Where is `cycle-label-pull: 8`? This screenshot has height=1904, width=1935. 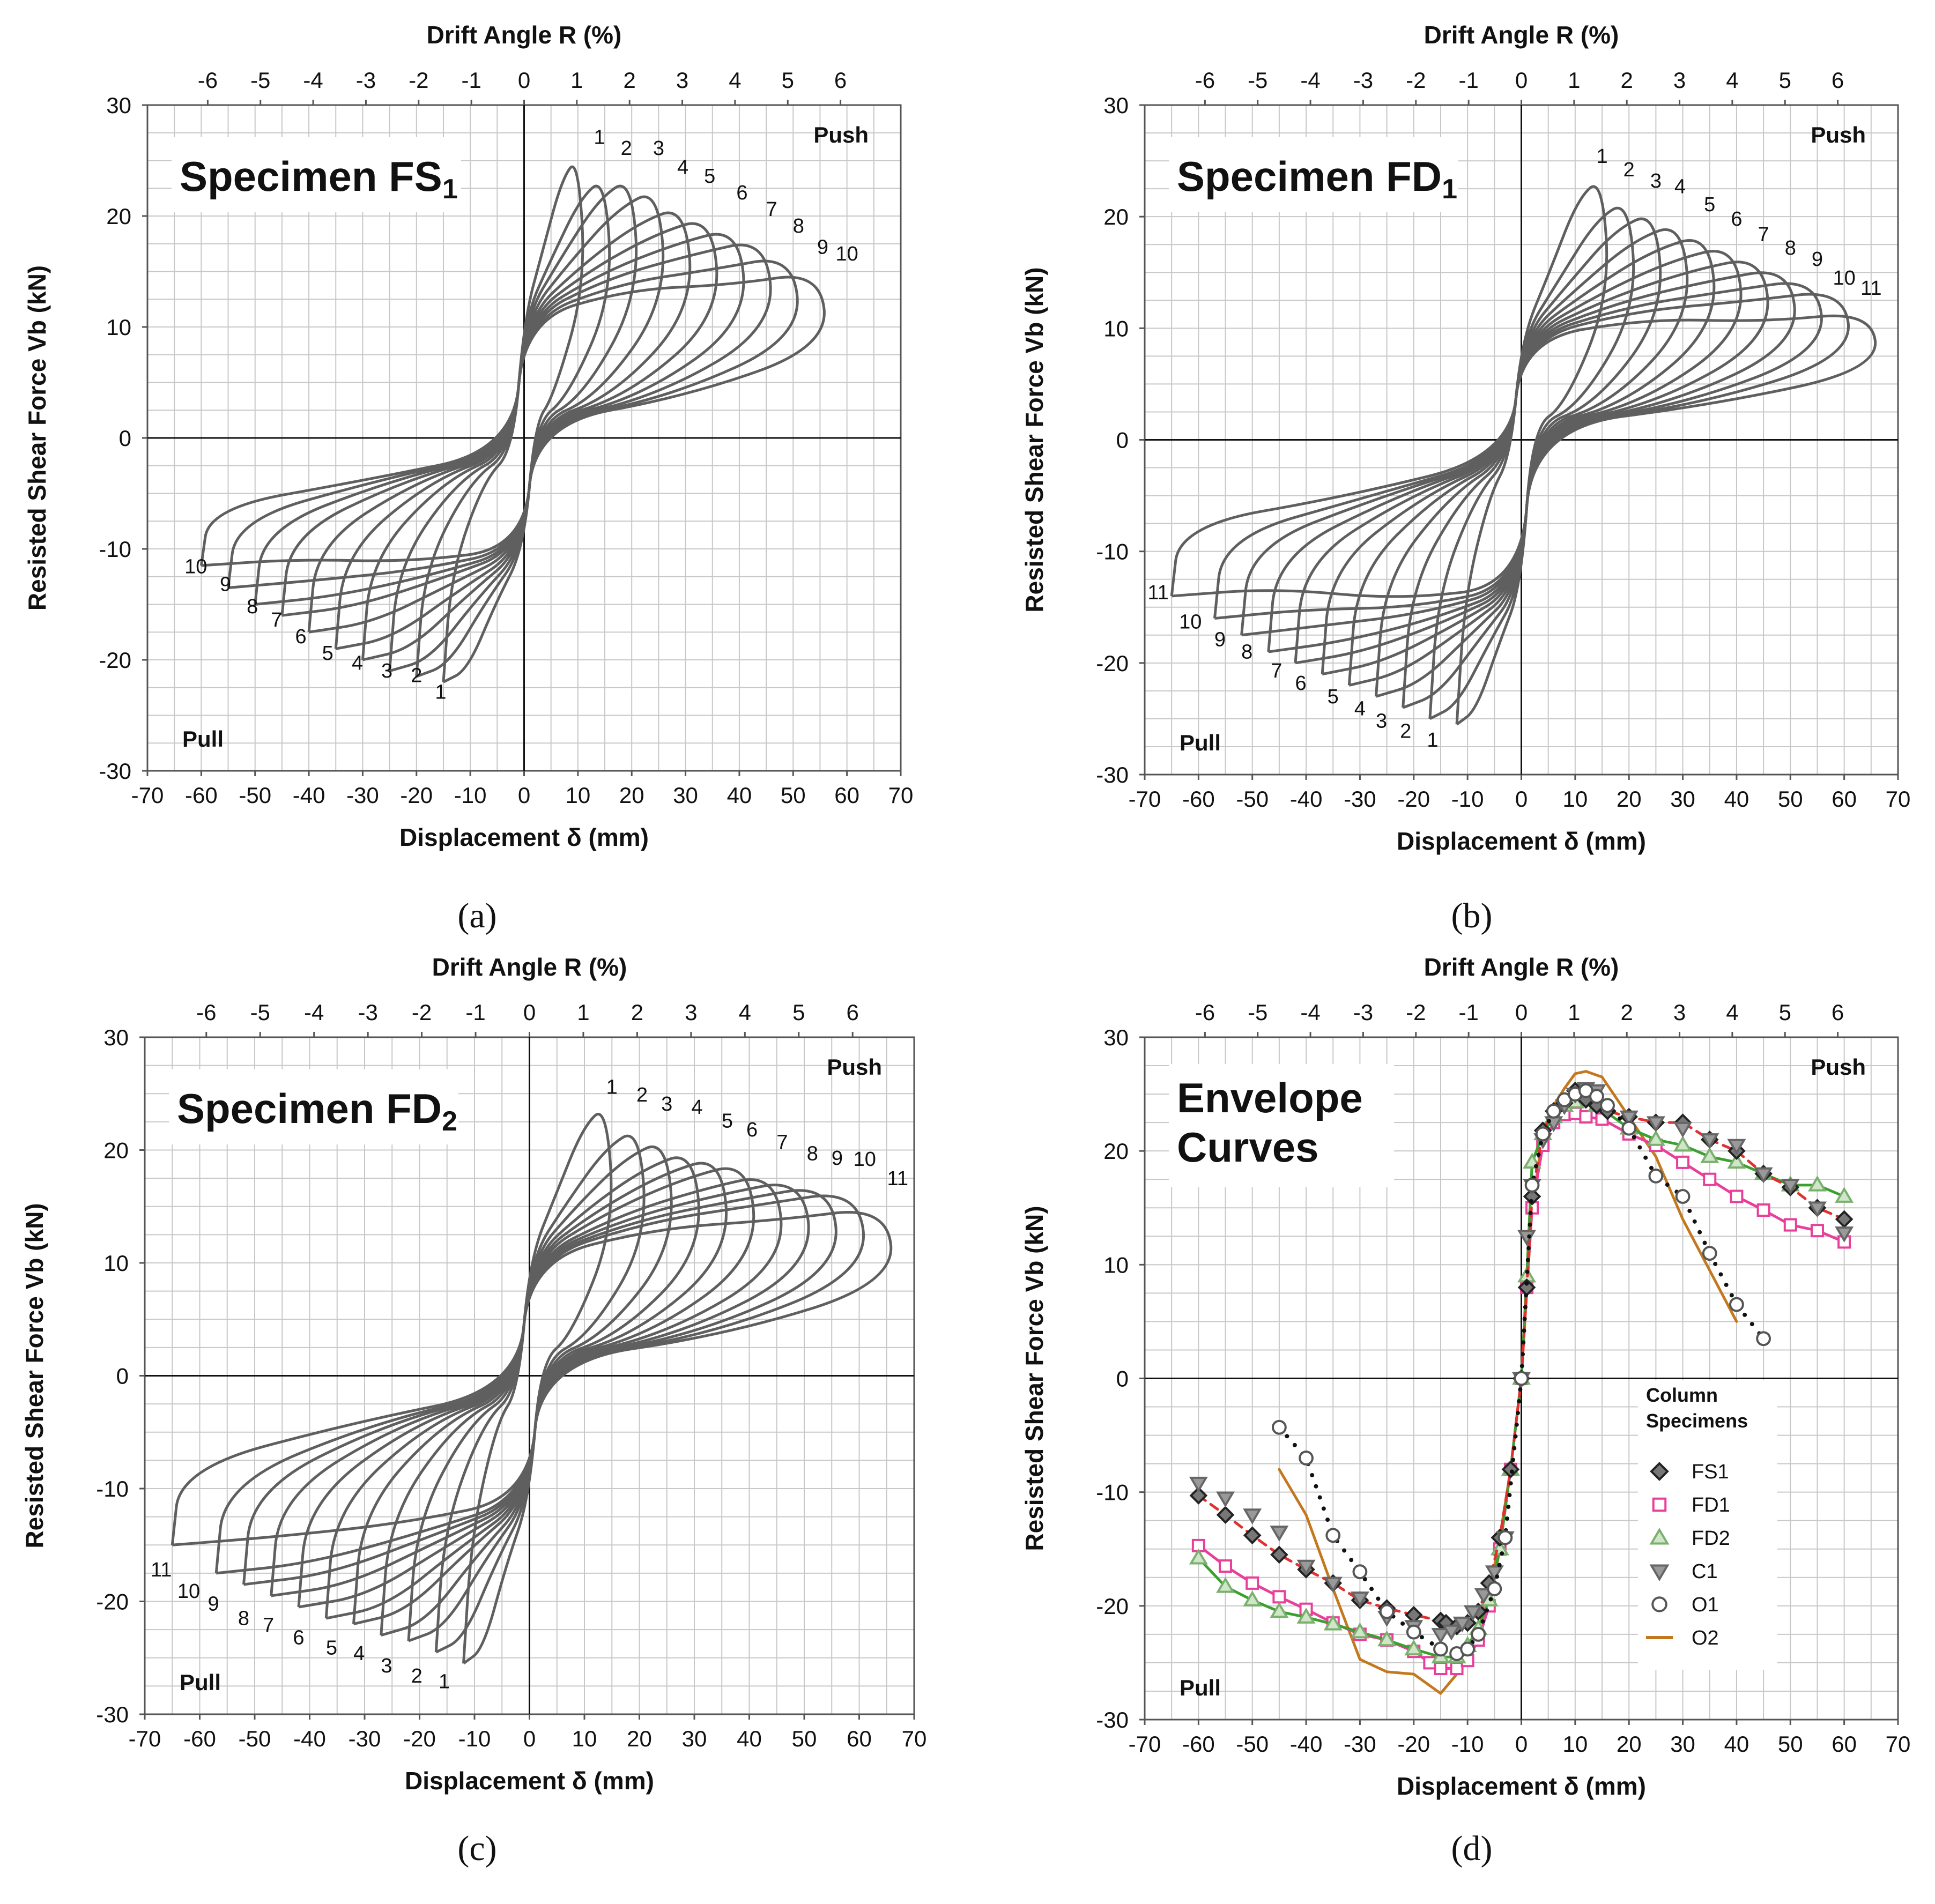
cycle-label-pull: 8 is located at coordinates (1246, 652).